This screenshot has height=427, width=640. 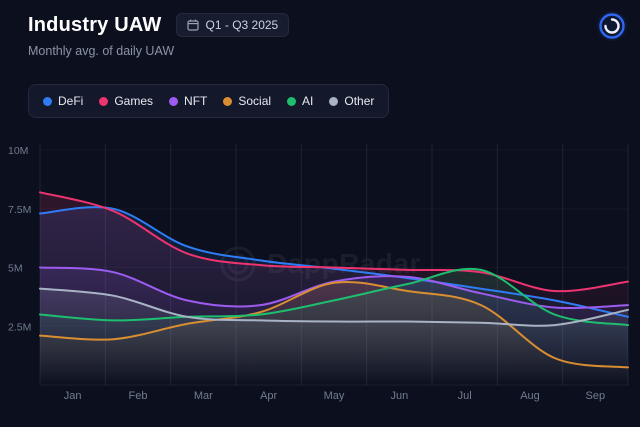 I want to click on legend-item-nft: NFT, so click(x=188, y=101).